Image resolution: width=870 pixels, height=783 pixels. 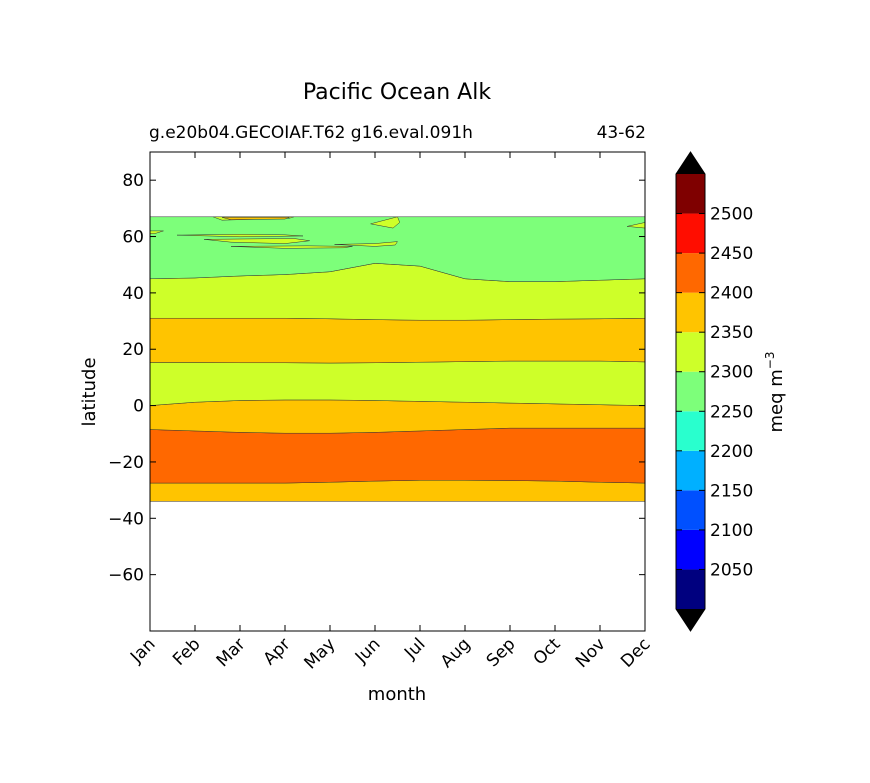 I want to click on colorbar-extend-max, so click(x=690, y=163).